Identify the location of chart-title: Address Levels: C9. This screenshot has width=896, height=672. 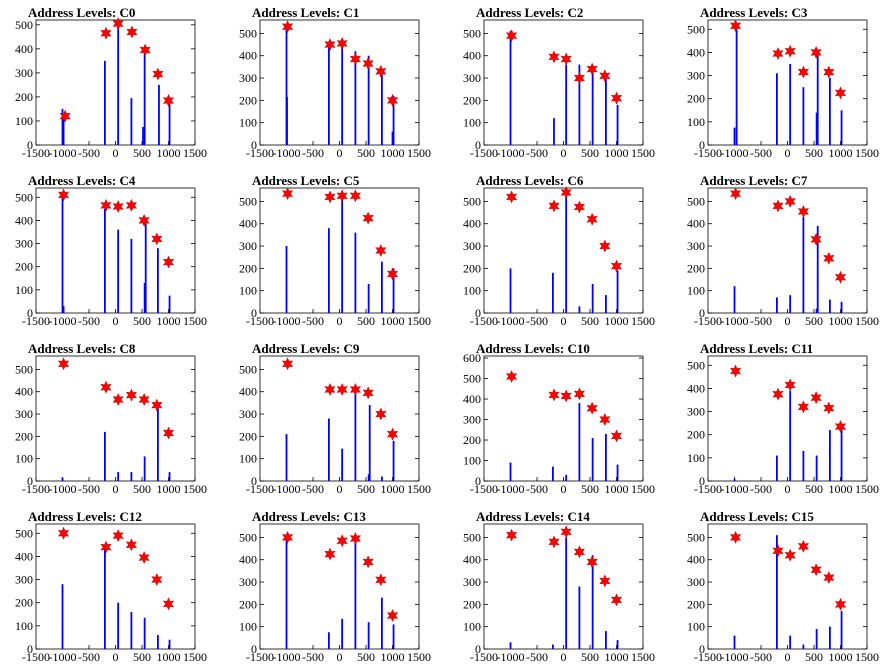
(306, 348).